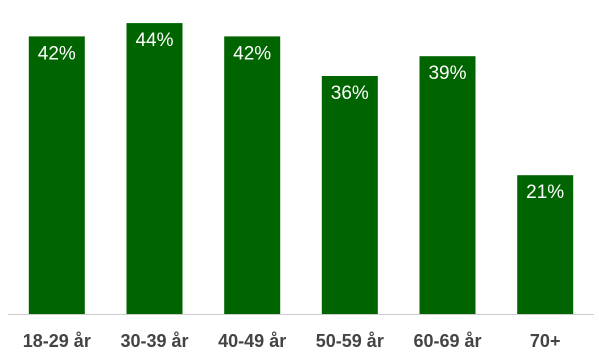 The height and width of the screenshot is (353, 599). Describe the element at coordinates (154, 341) in the screenshot. I see `x-tick-label-2: 30-39 år` at that location.